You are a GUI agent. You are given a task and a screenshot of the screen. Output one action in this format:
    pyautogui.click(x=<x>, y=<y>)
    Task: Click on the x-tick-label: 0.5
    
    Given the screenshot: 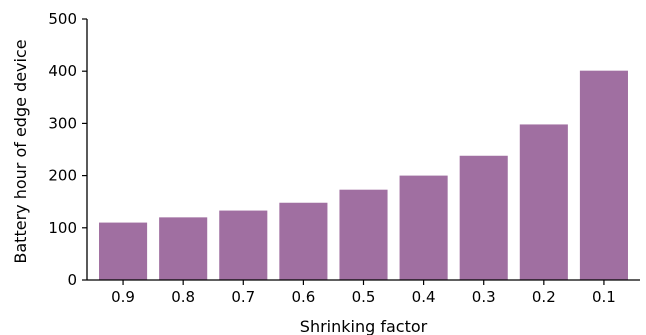 What is the action you would take?
    pyautogui.click(x=364, y=297)
    